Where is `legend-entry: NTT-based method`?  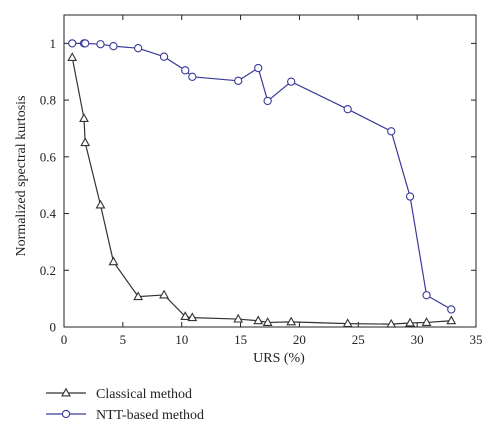
legend-entry: NTT-based method is located at coordinates (125, 415).